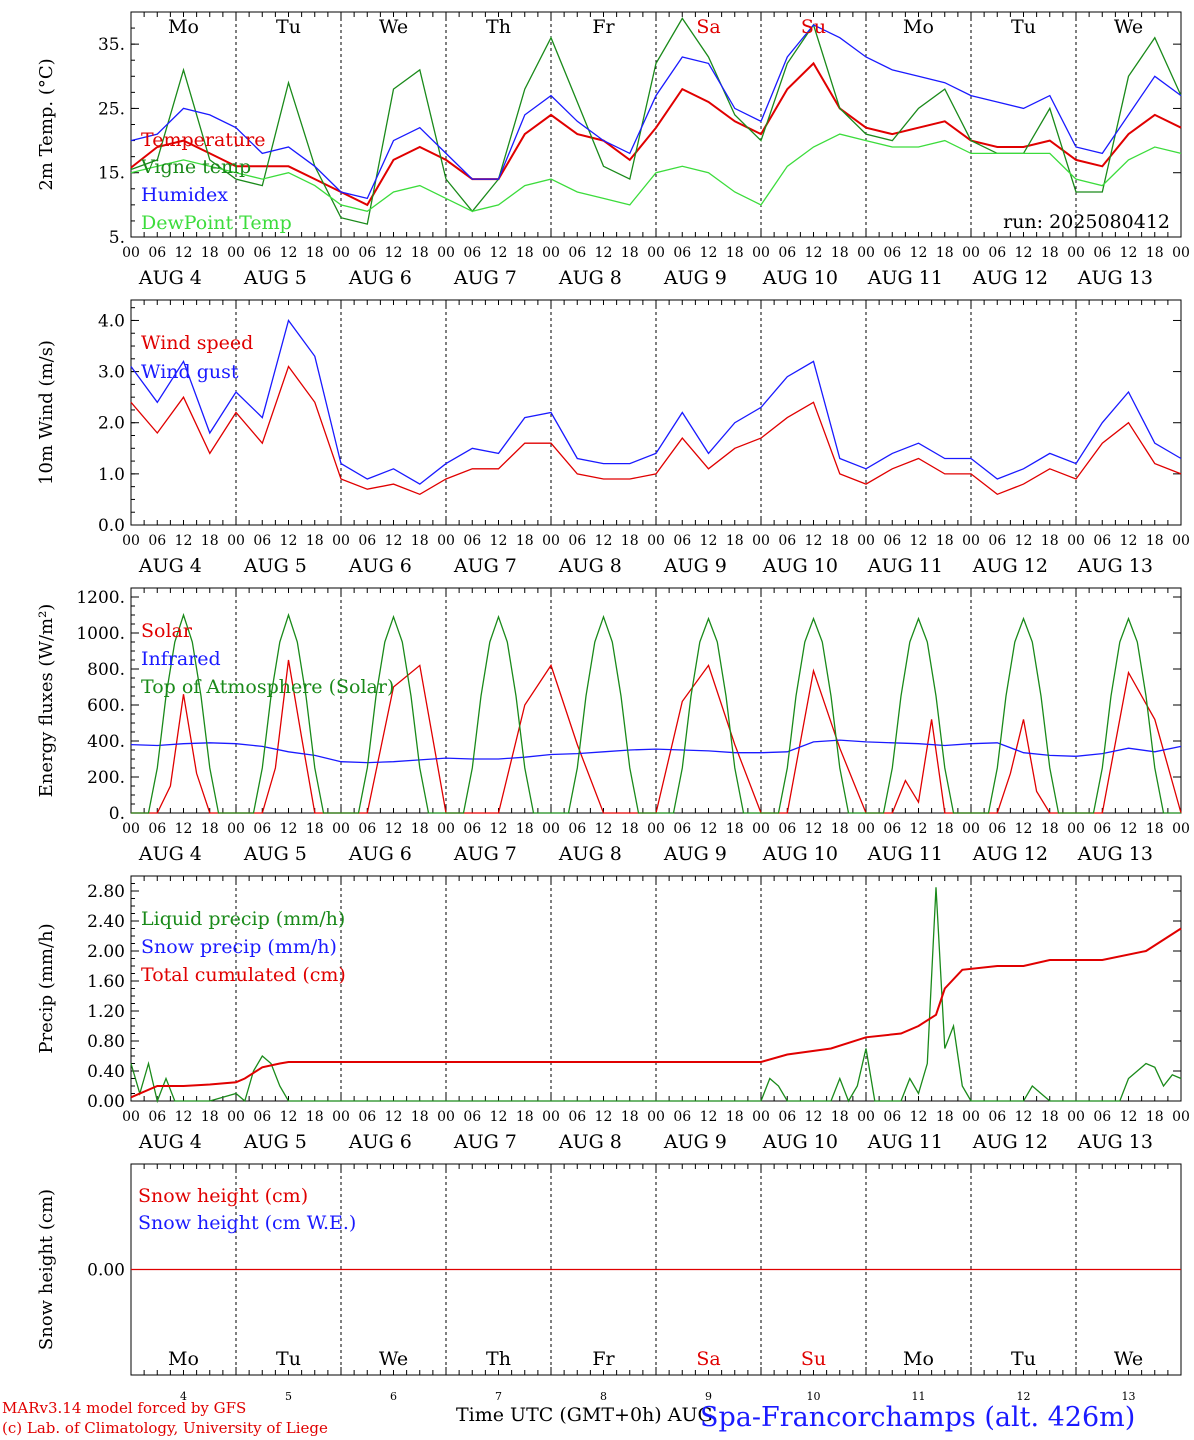 The width and height of the screenshot is (1194, 1440). Describe the element at coordinates (106, 670) in the screenshot. I see `y-tick-label: 800.` at that location.